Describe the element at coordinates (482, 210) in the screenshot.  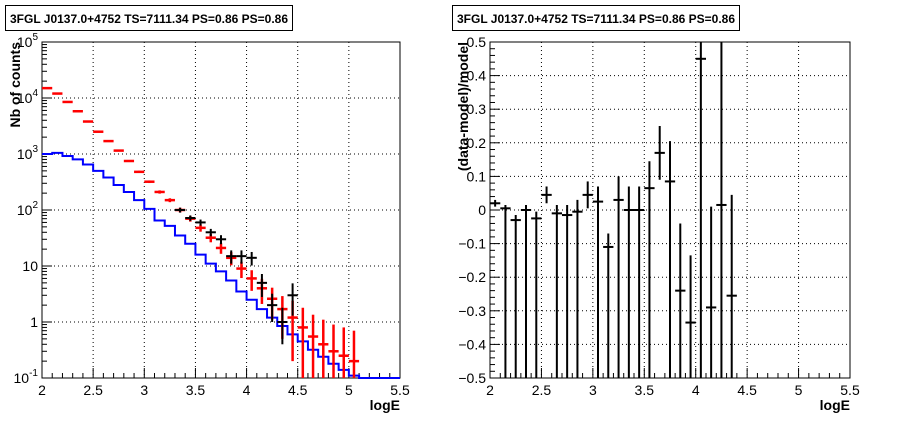
I see `right-y-tick-label: 0` at that location.